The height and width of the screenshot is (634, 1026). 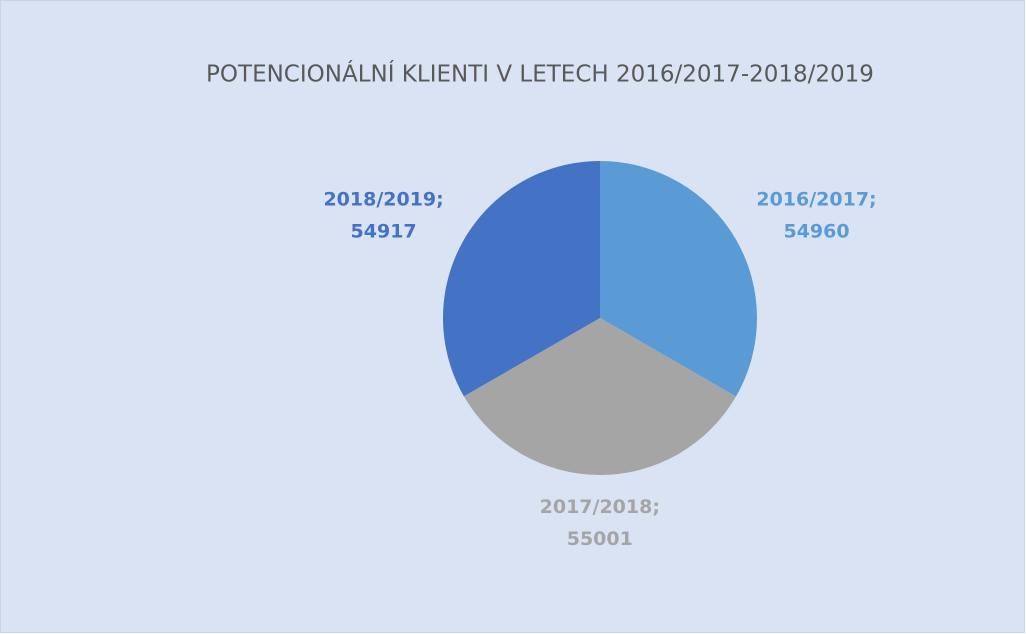 I want to click on data-label-category: 2017/2018, so click(x=596, y=506).